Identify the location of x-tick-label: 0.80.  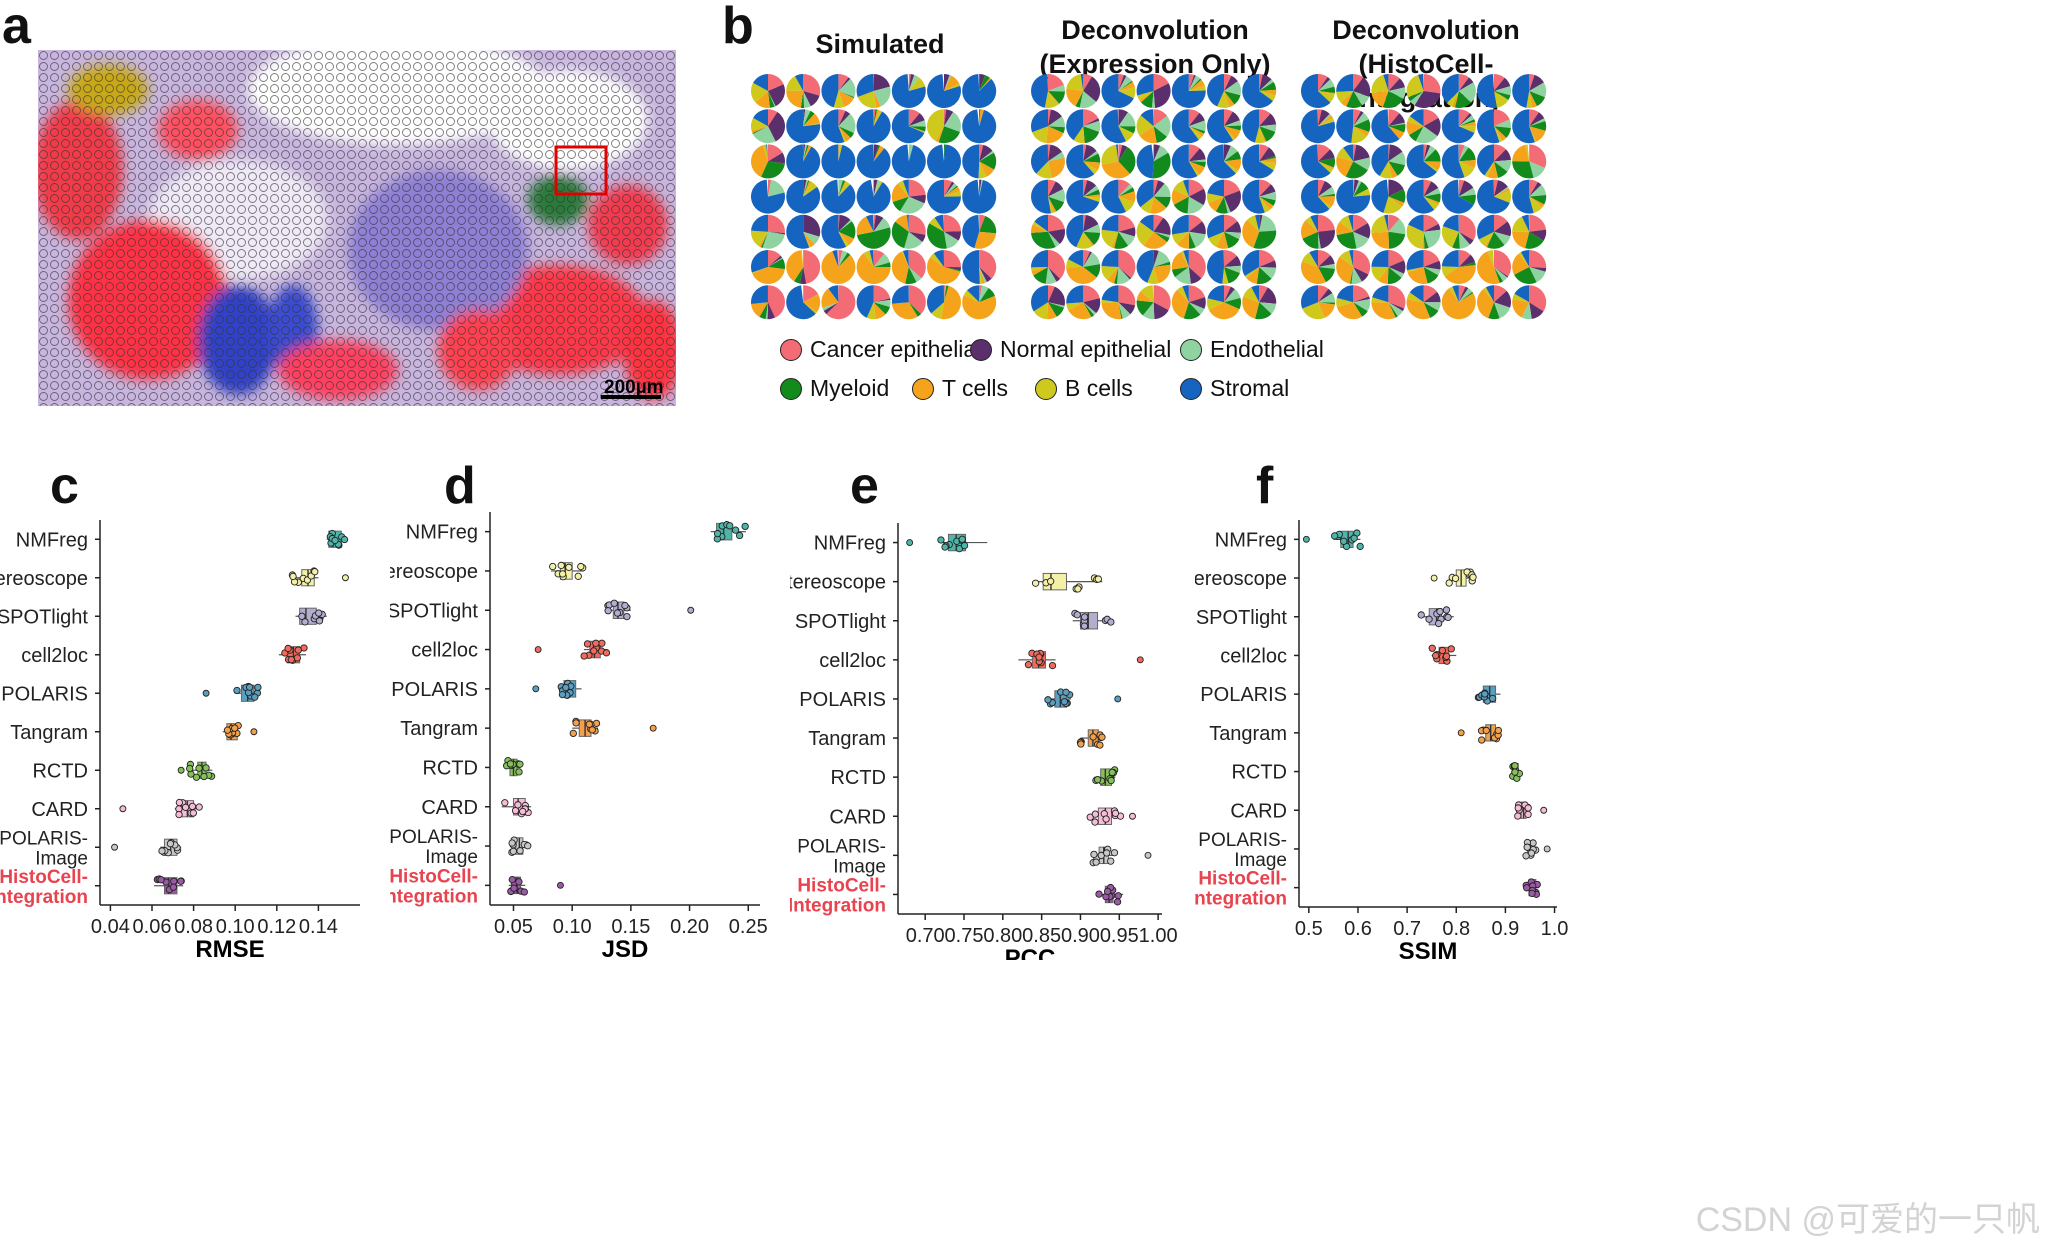
(1002, 936).